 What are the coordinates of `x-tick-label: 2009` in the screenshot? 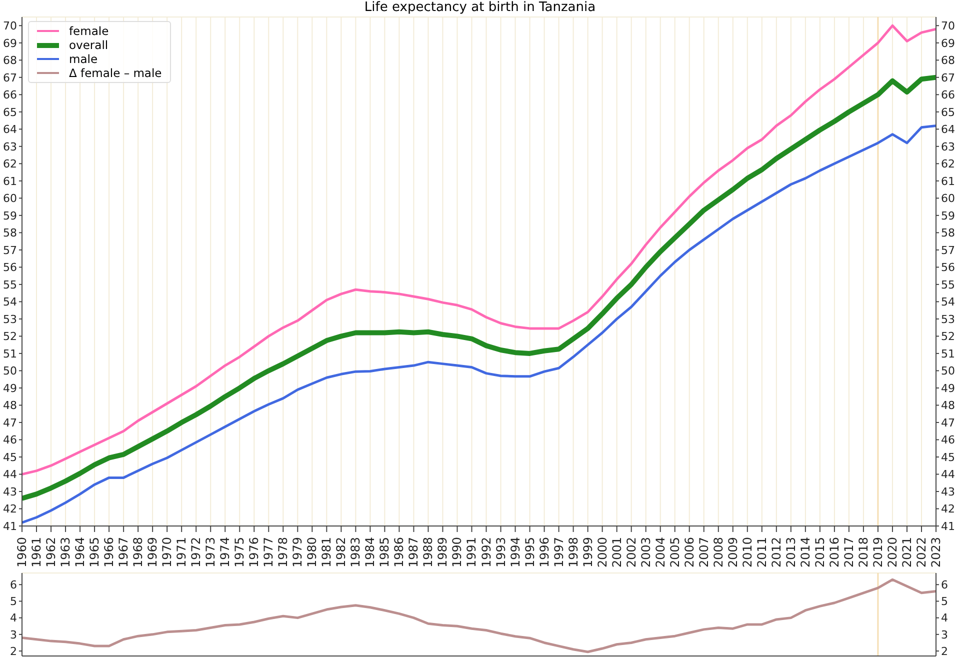 It's located at (733, 552).